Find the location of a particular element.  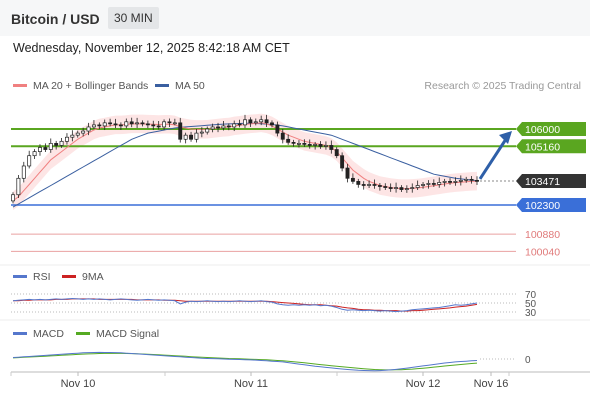

macd-line is located at coordinates (245, 361).